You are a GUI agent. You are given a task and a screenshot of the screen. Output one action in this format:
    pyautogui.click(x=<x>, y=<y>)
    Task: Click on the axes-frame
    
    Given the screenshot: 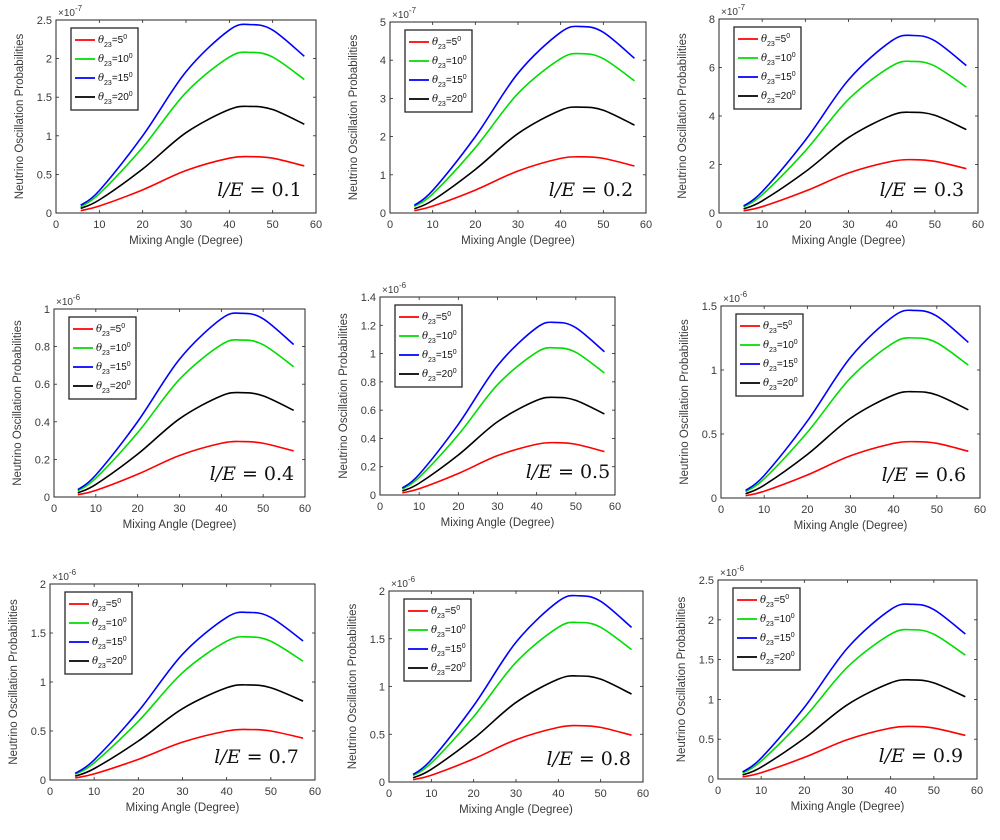 What is the action you would take?
    pyautogui.click(x=516, y=686)
    